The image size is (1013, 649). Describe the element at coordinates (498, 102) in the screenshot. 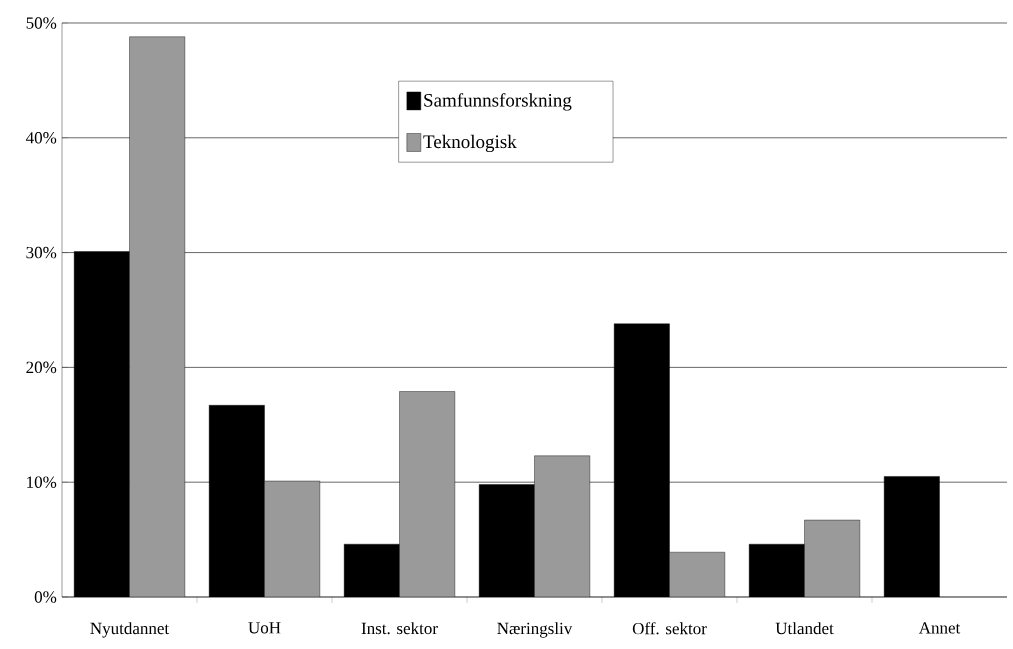

I see `legend-label: Samfunnsforskning` at that location.